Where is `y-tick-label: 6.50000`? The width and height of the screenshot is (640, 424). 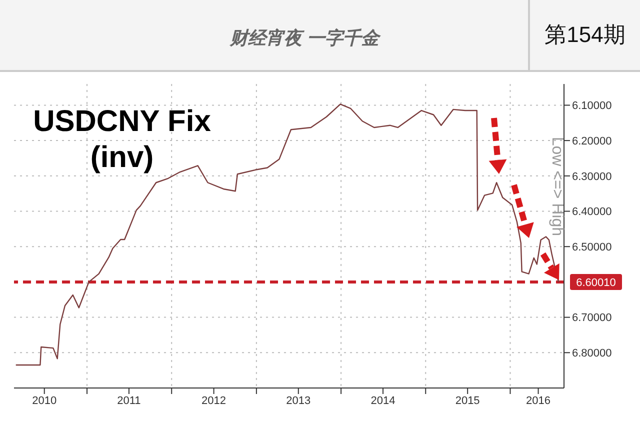 y-tick-label: 6.50000 is located at coordinates (592, 248).